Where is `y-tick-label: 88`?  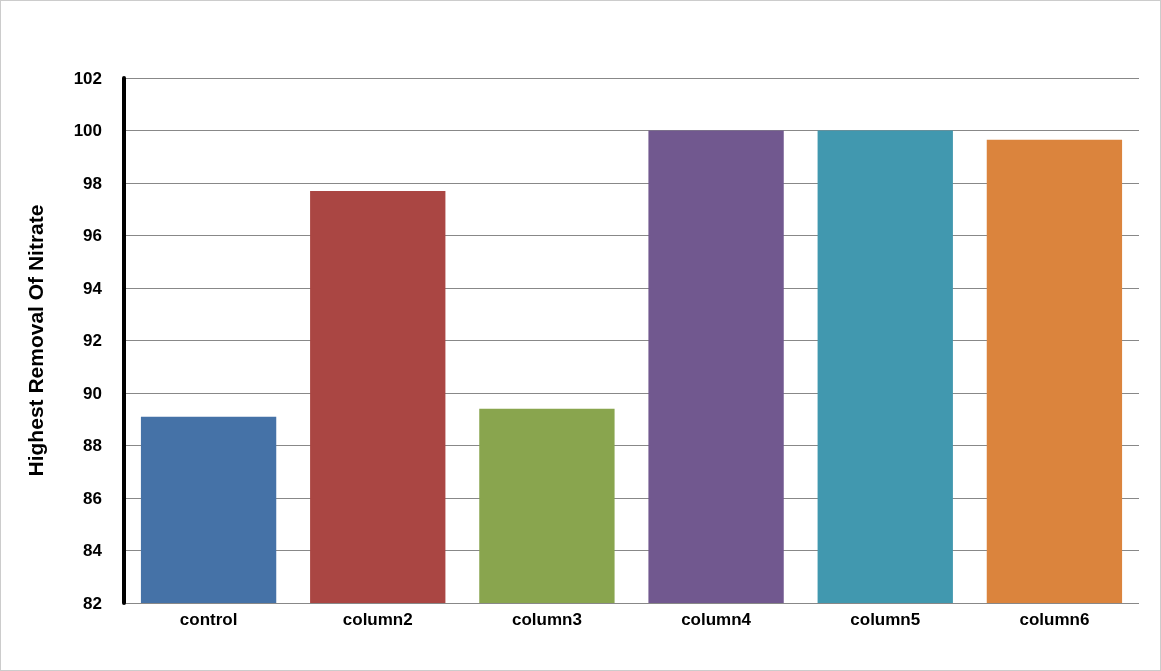 y-tick-label: 88 is located at coordinates (92, 445).